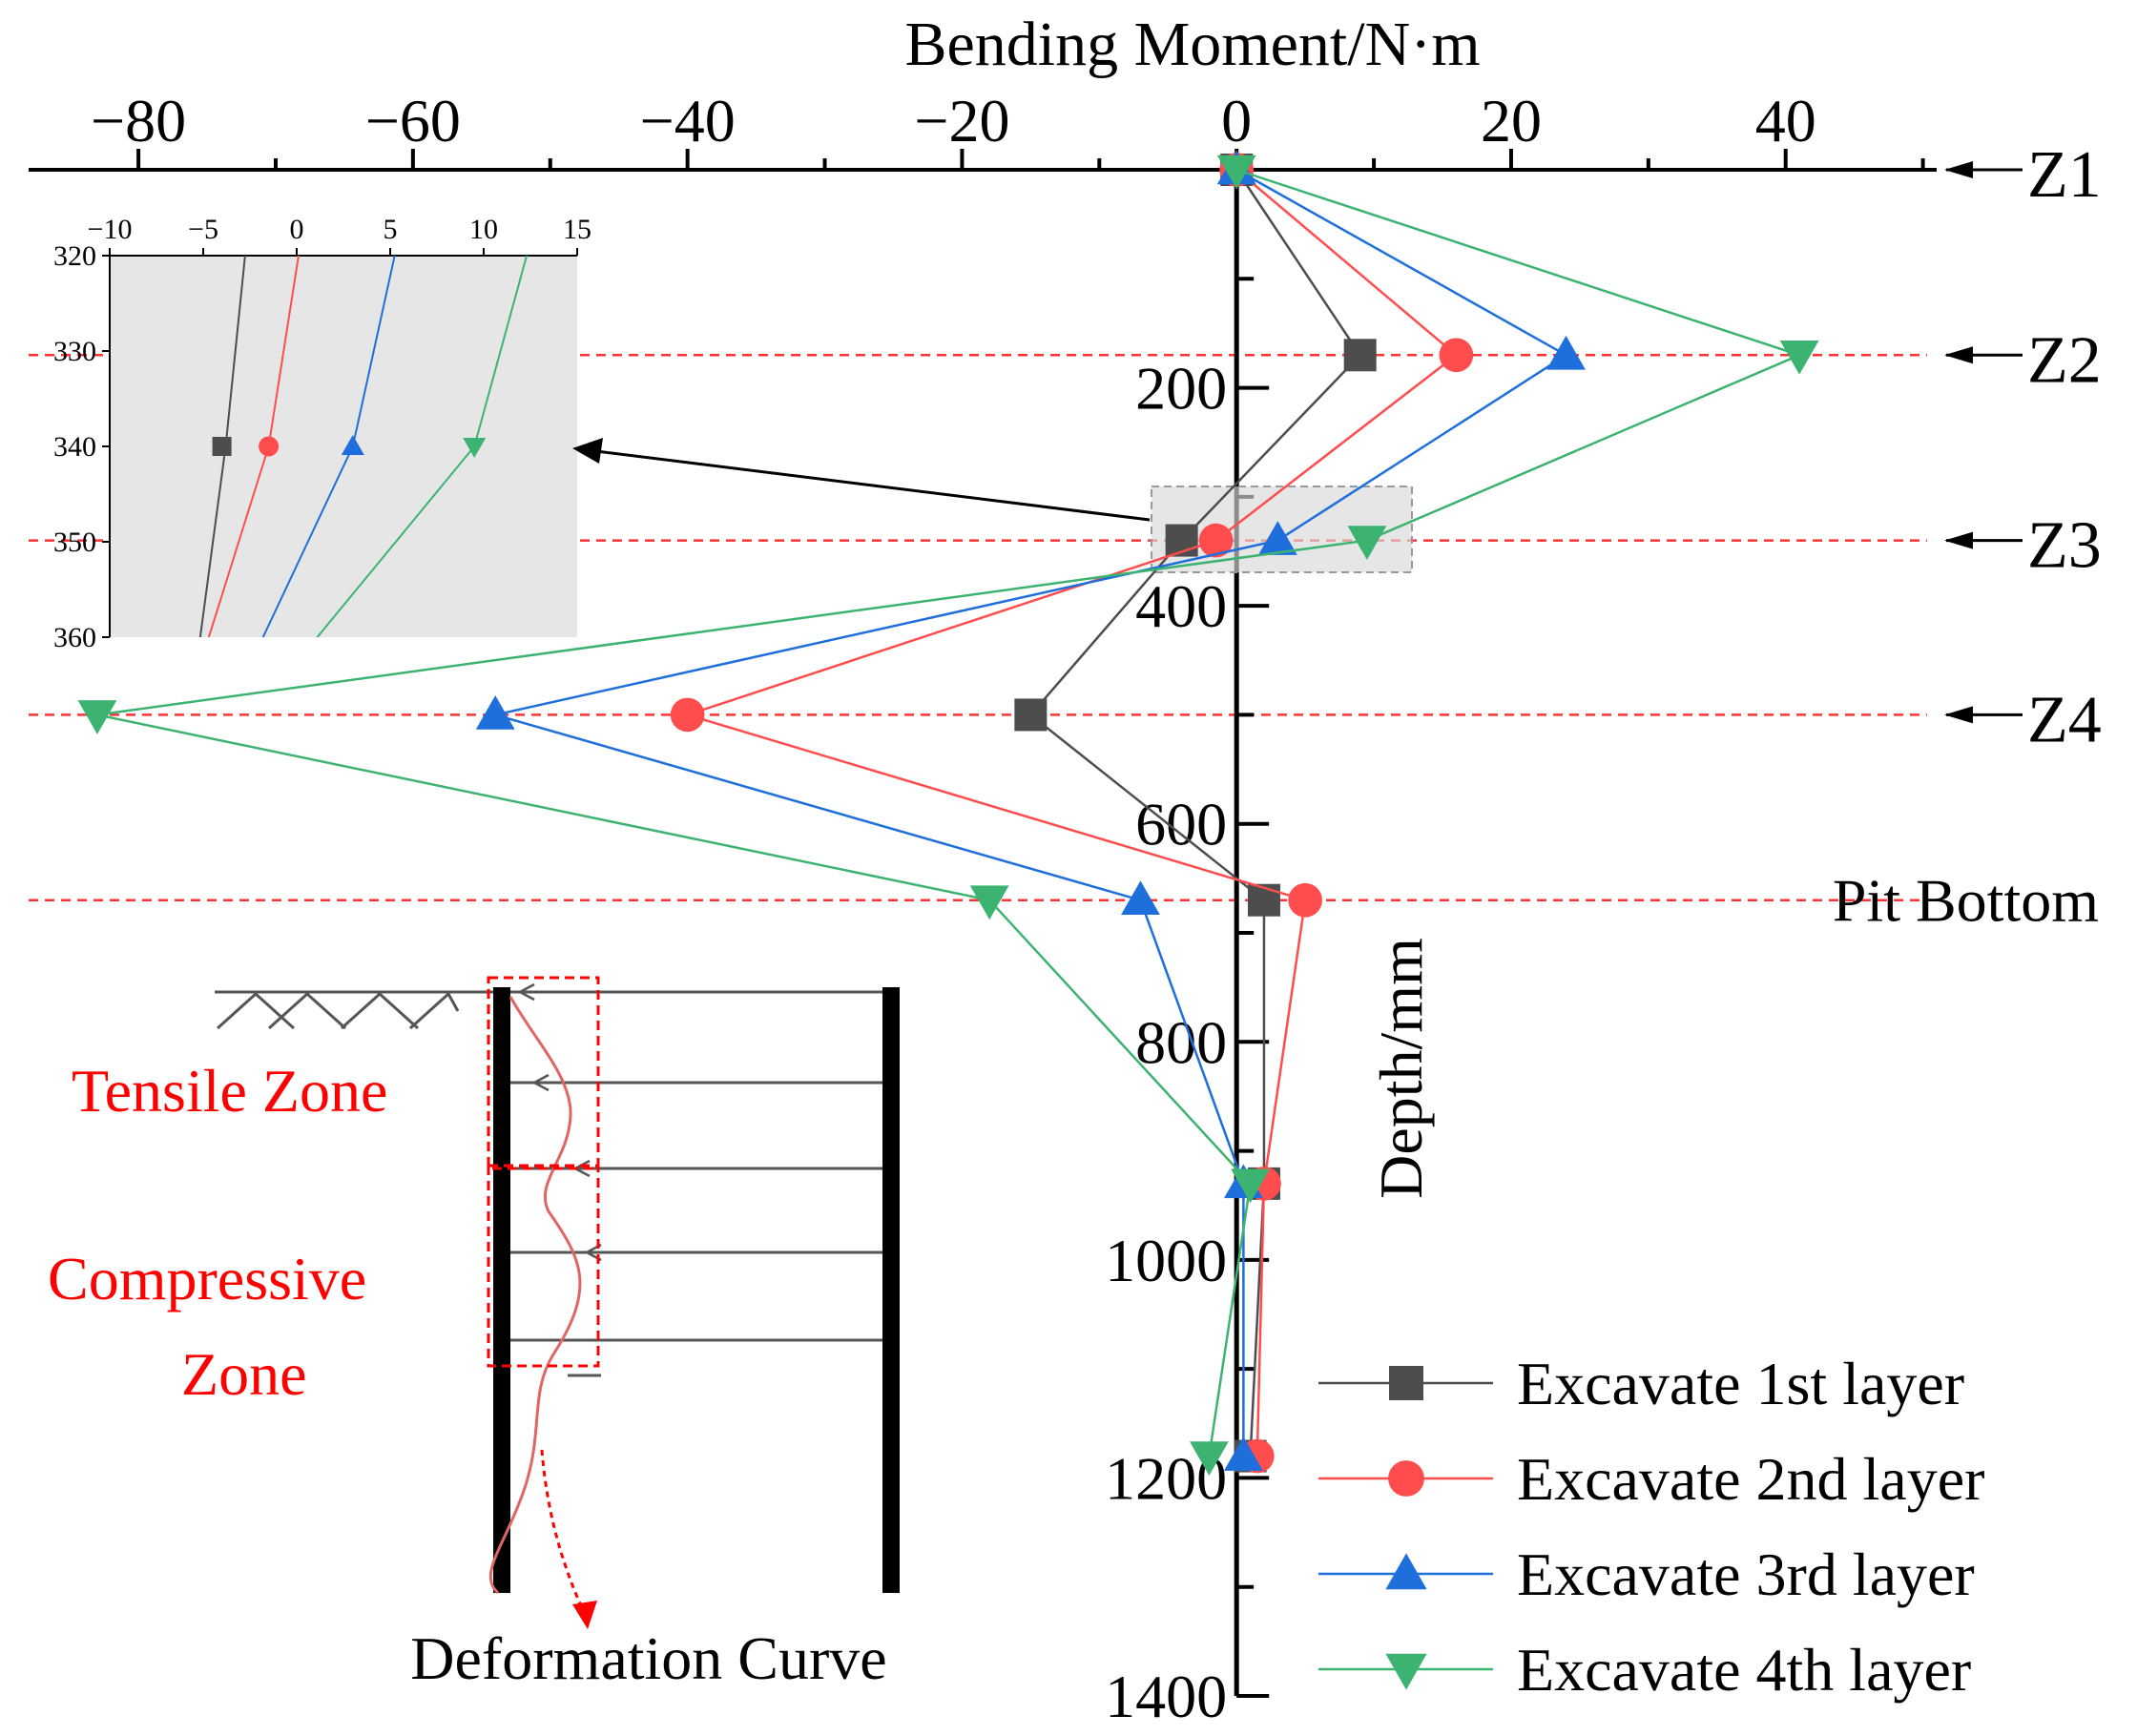 The height and width of the screenshot is (1736, 2137). I want to click on inset-x-tick-label: −5, so click(203, 229).